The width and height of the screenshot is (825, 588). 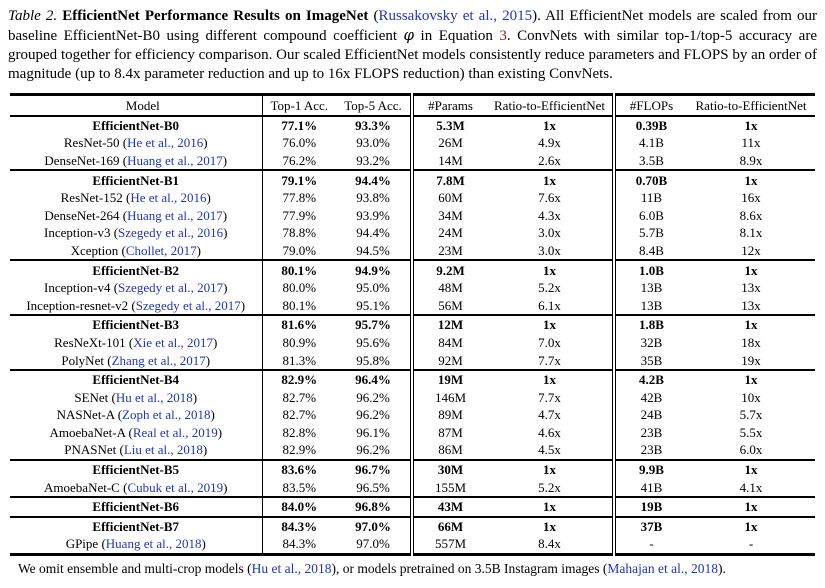 I want to click on params-cell: 14M, so click(x=450, y=160).